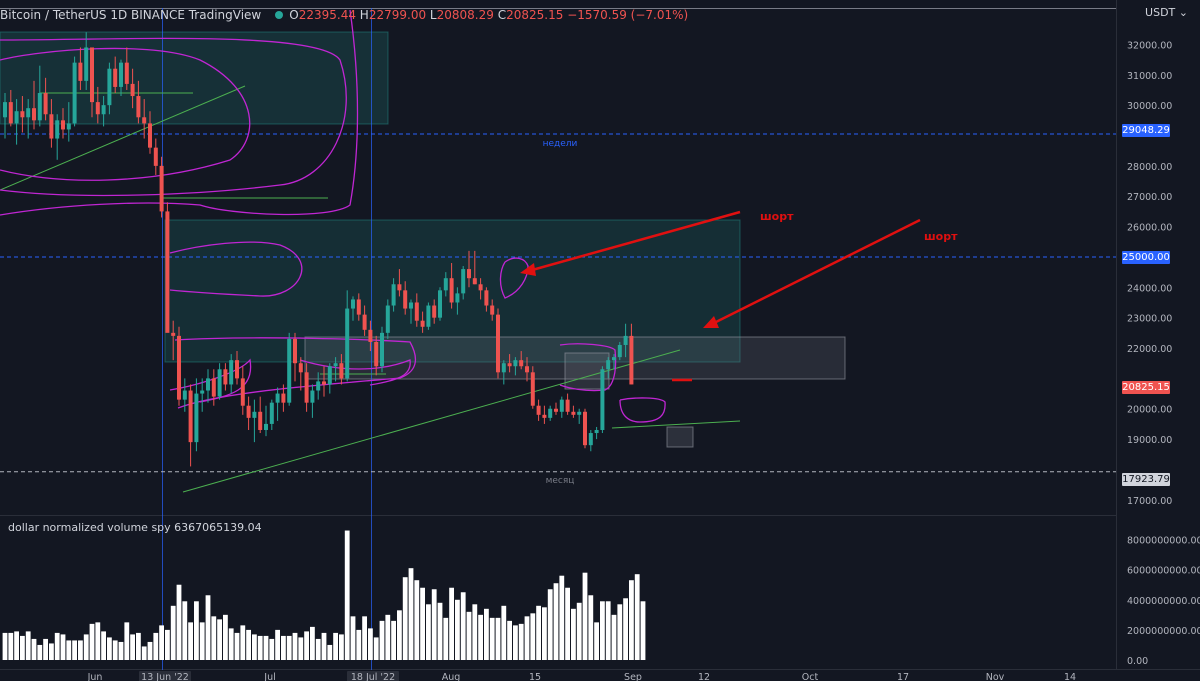 This screenshot has width=1200, height=681. What do you see at coordinates (123, 138) in the screenshot?
I see `trendline-upper` at bounding box center [123, 138].